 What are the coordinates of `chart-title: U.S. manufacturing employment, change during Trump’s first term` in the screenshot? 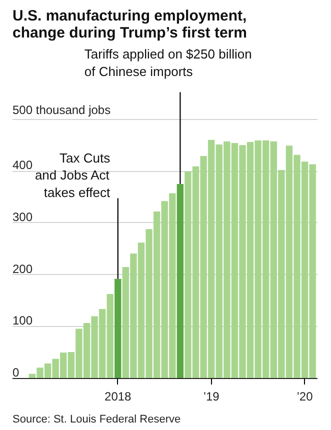 It's located at (129, 25).